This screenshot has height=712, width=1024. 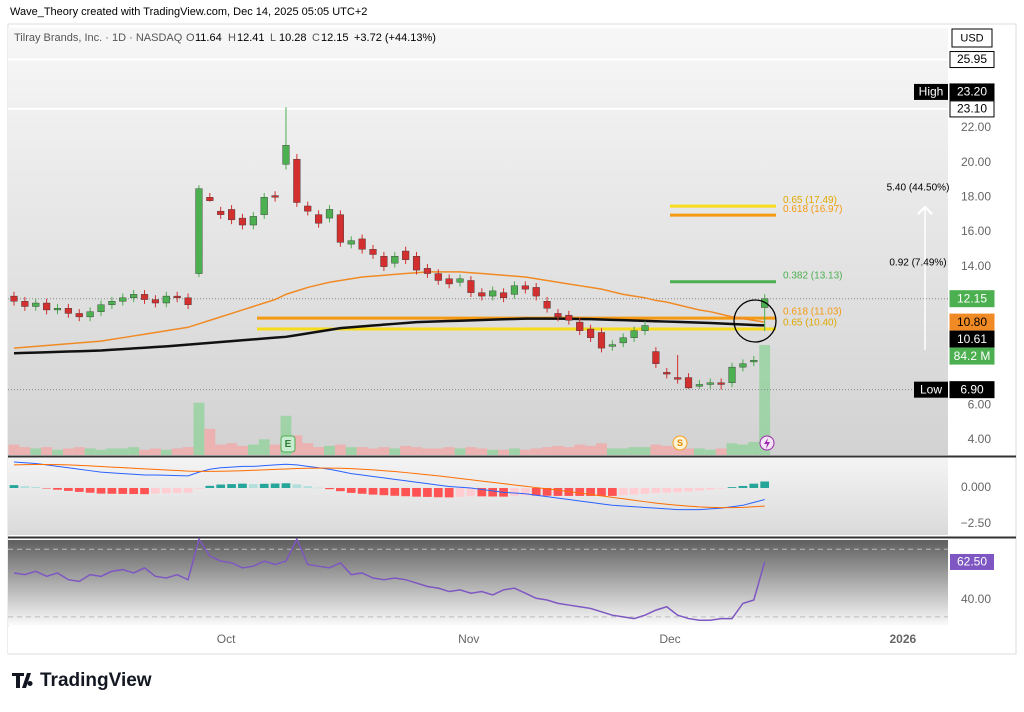 I want to click on price-label: 12.15, so click(x=972, y=298).